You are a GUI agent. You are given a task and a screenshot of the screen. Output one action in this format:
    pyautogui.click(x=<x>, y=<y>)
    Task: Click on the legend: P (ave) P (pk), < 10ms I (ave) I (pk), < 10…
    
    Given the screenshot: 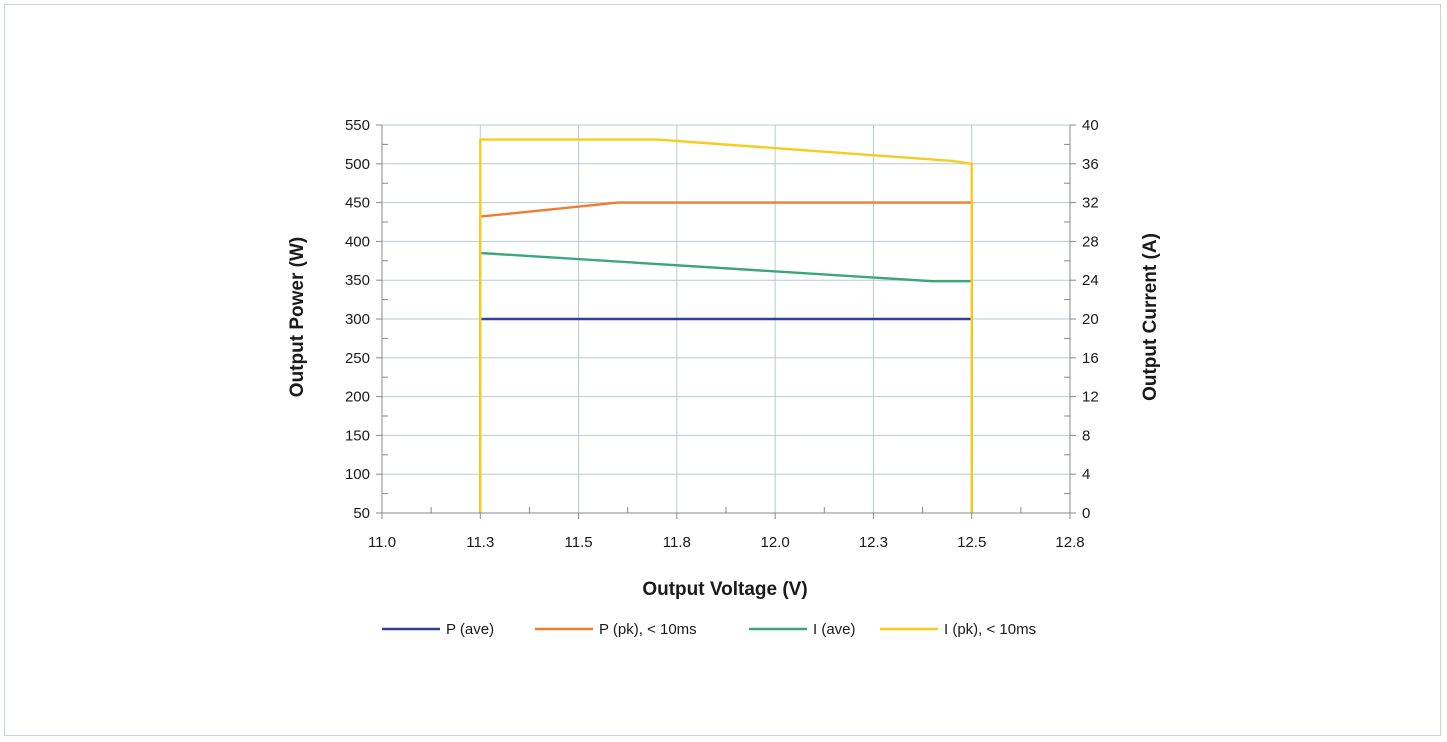 What is the action you would take?
    pyautogui.click(x=709, y=629)
    